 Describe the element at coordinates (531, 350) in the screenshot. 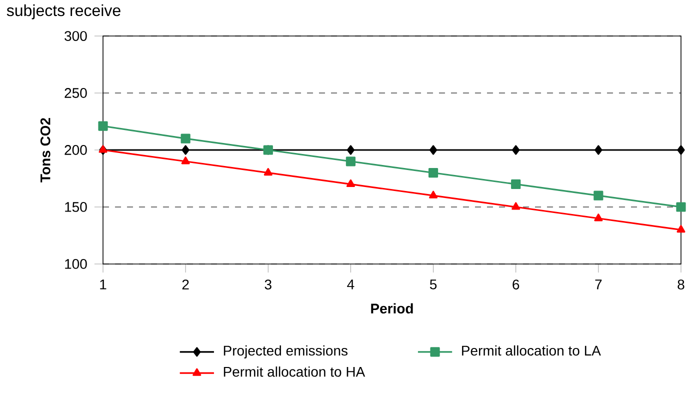

I see `legend-label: Permit allocation to LA` at that location.